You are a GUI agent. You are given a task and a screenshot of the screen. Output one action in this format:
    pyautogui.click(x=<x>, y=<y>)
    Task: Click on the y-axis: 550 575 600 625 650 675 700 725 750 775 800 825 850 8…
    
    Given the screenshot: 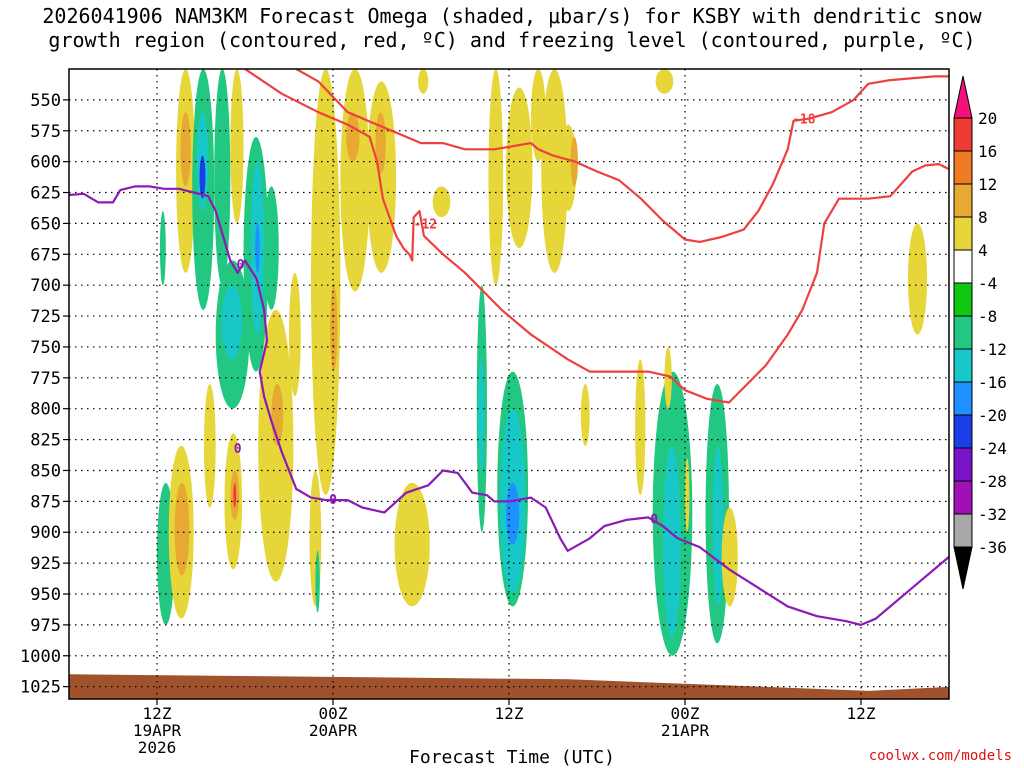 What is the action you would take?
    pyautogui.click(x=44, y=394)
    